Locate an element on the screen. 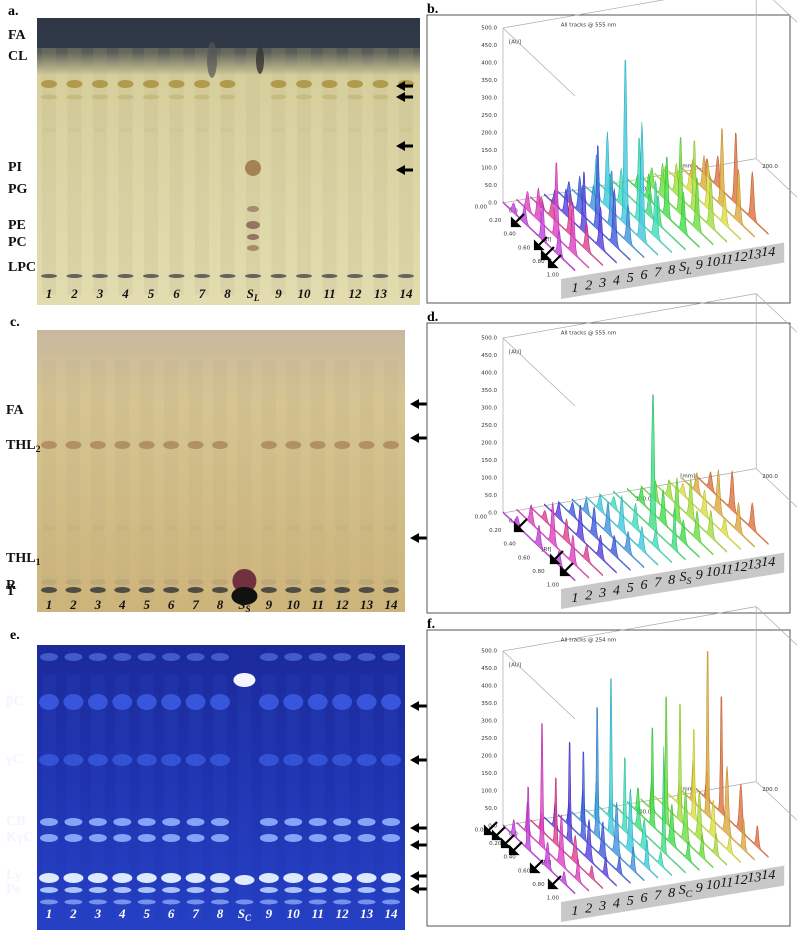  lane-label: 3 is located at coordinates (602, 283).